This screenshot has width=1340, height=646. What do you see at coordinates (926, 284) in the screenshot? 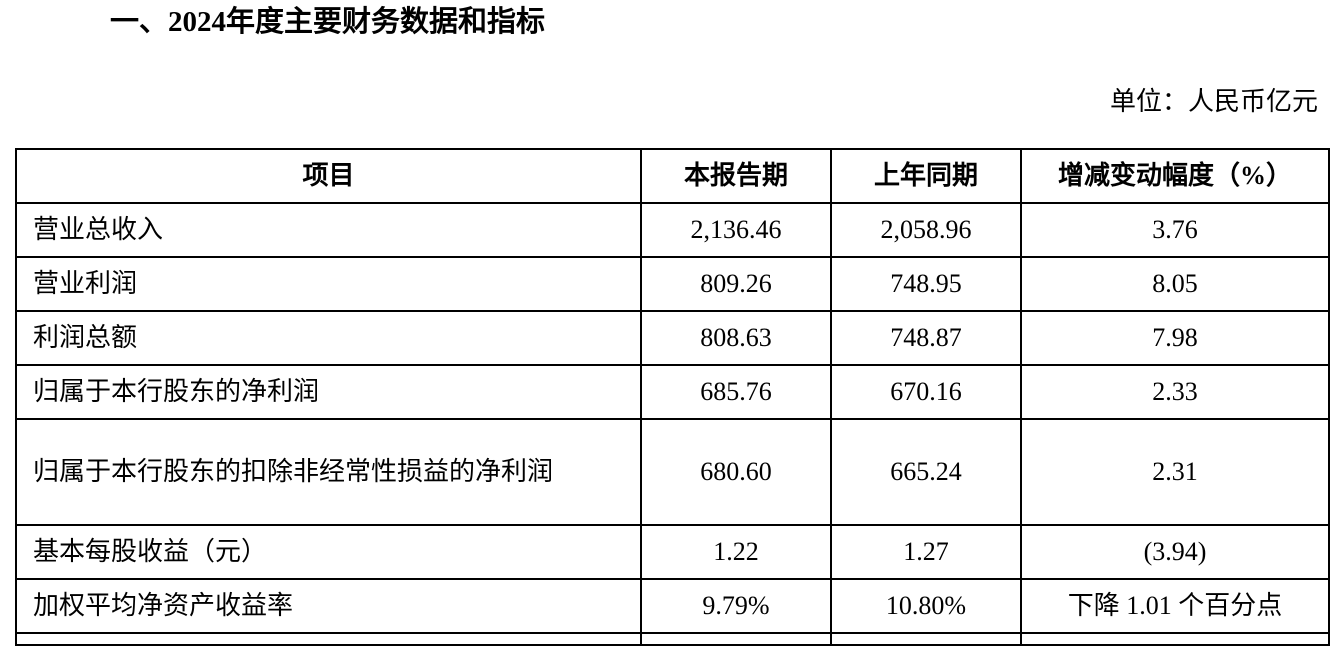
I see `row-prior-period: 748.95` at bounding box center [926, 284].